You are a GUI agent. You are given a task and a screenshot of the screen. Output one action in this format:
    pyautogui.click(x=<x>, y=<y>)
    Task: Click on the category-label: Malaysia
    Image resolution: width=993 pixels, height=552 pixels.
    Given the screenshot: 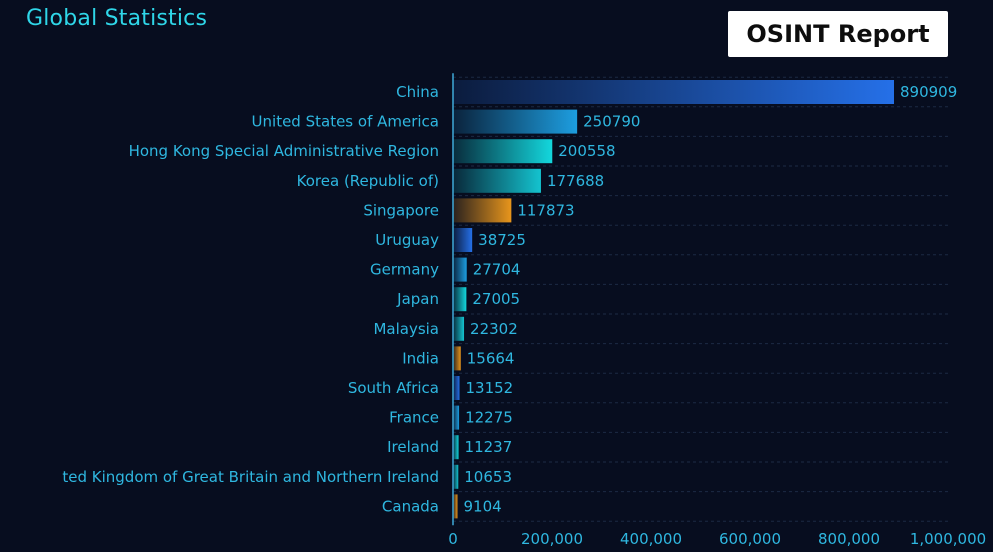 What is the action you would take?
    pyautogui.click(x=406, y=329)
    